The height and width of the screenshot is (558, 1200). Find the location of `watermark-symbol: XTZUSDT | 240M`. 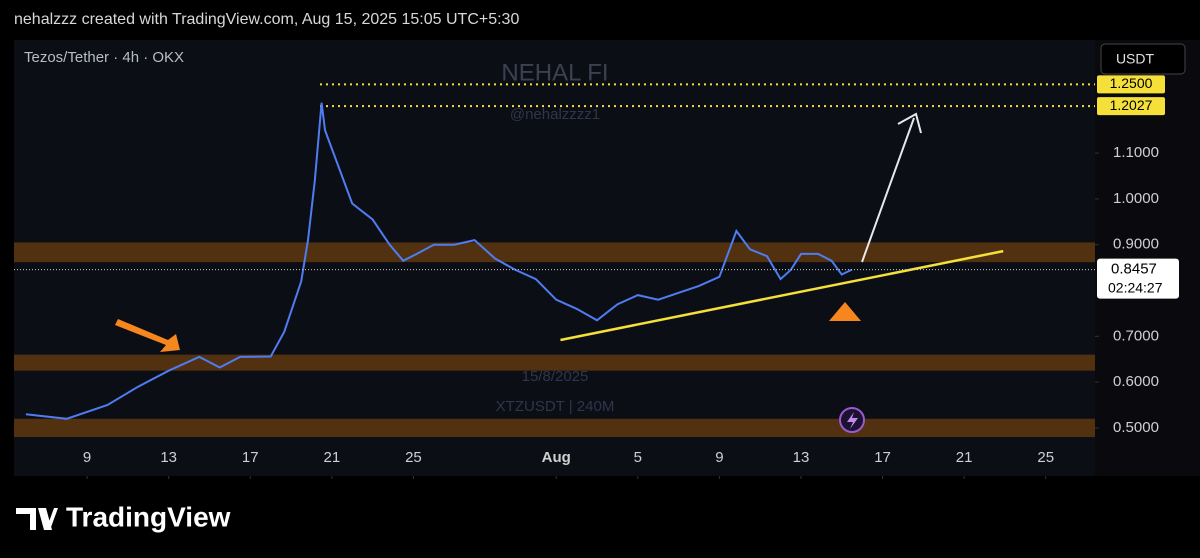

watermark-symbol: XTZUSDT | 240M is located at coordinates (555, 406).